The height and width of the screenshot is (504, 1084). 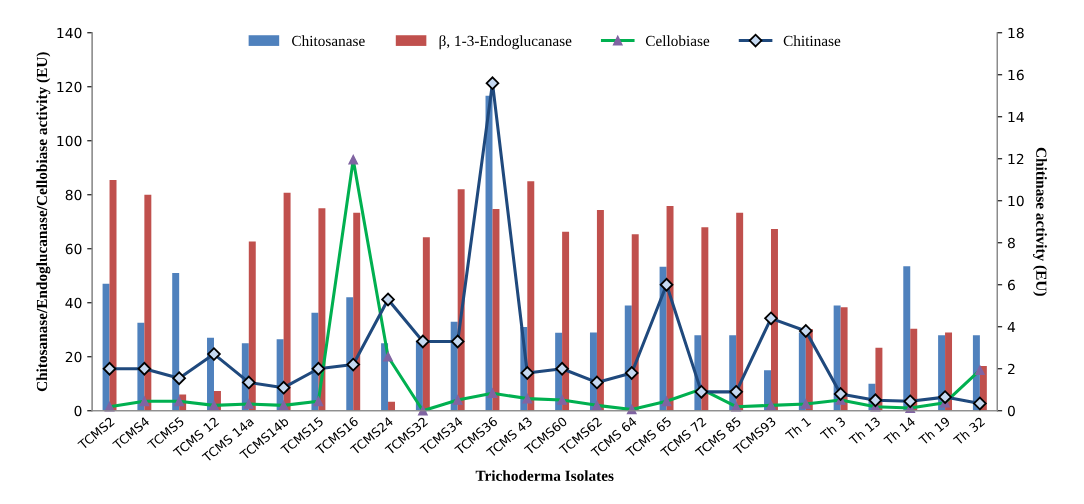 I want to click on y-tick-label: 0, so click(x=78, y=411).